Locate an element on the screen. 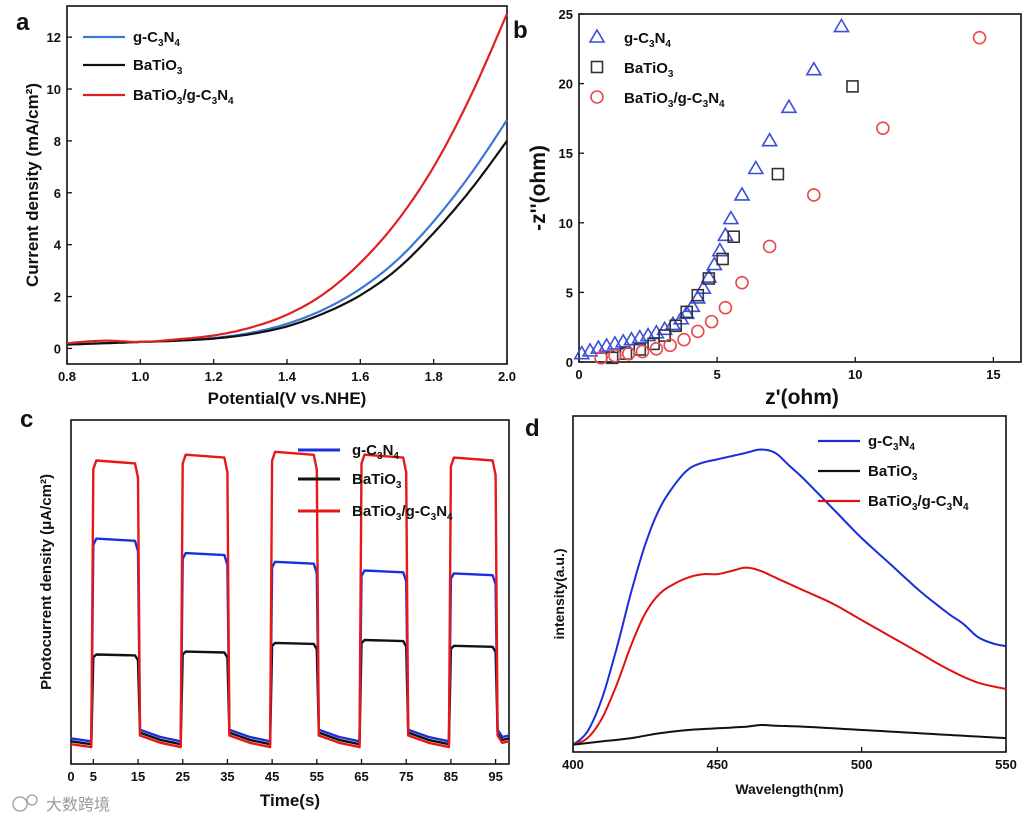 The width and height of the screenshot is (1029, 821). x-axis-label: Wavelength(nm) is located at coordinates (789, 789).